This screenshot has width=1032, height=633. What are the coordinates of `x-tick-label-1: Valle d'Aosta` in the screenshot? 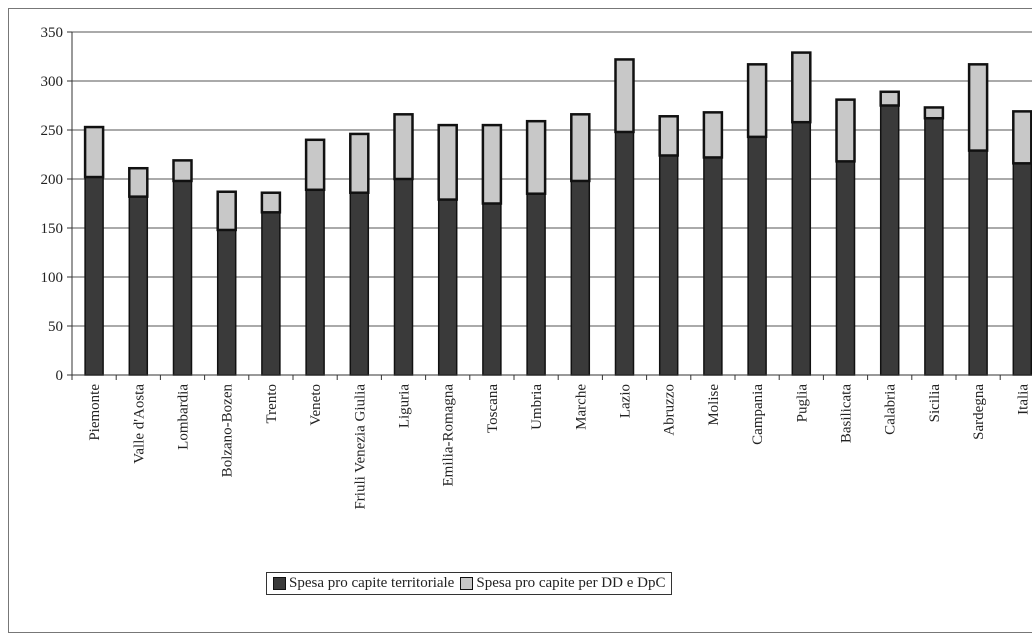 It's located at (139, 424).